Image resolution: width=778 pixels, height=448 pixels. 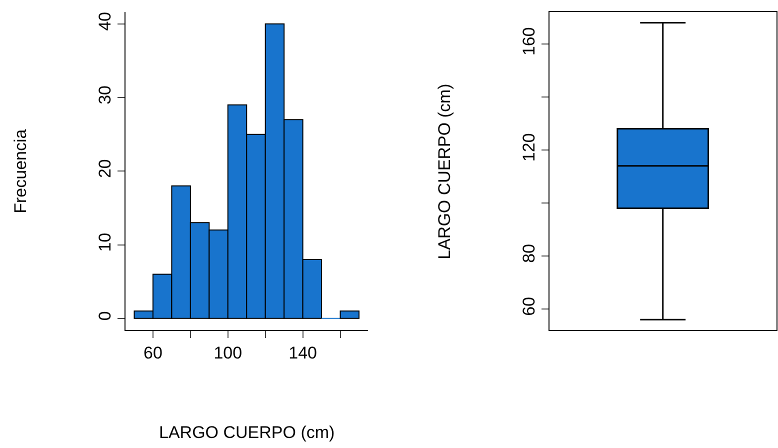 What do you see at coordinates (528, 147) in the screenshot?
I see `y-tick-label: 120` at bounding box center [528, 147].